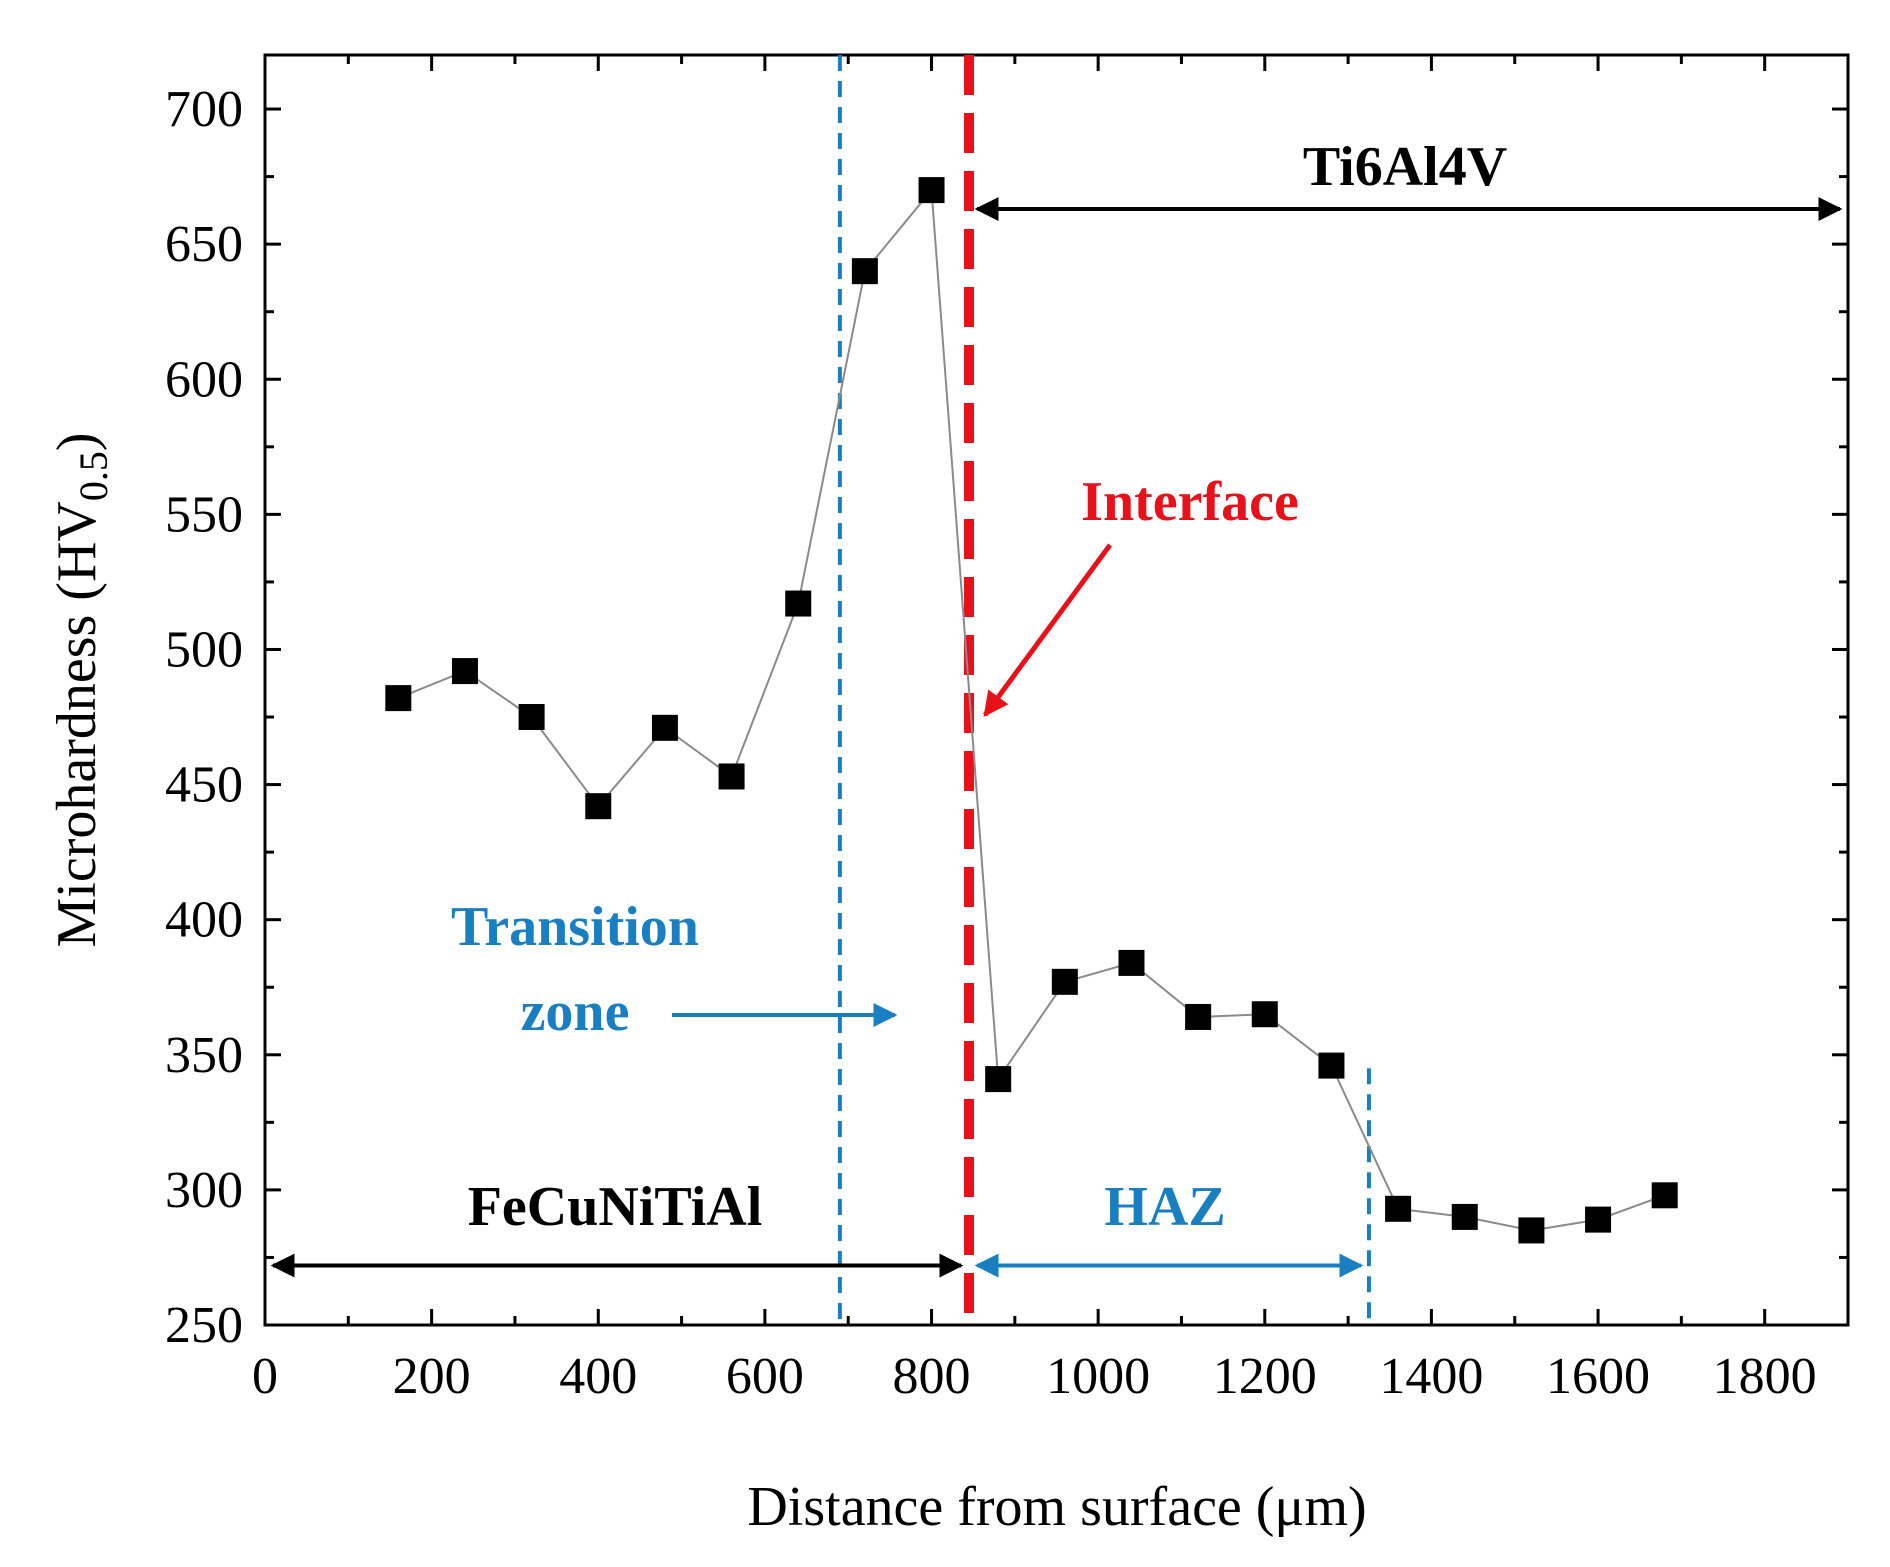  I want to click on fecuniti-label: FeCuNiTiAl, so click(615, 1207).